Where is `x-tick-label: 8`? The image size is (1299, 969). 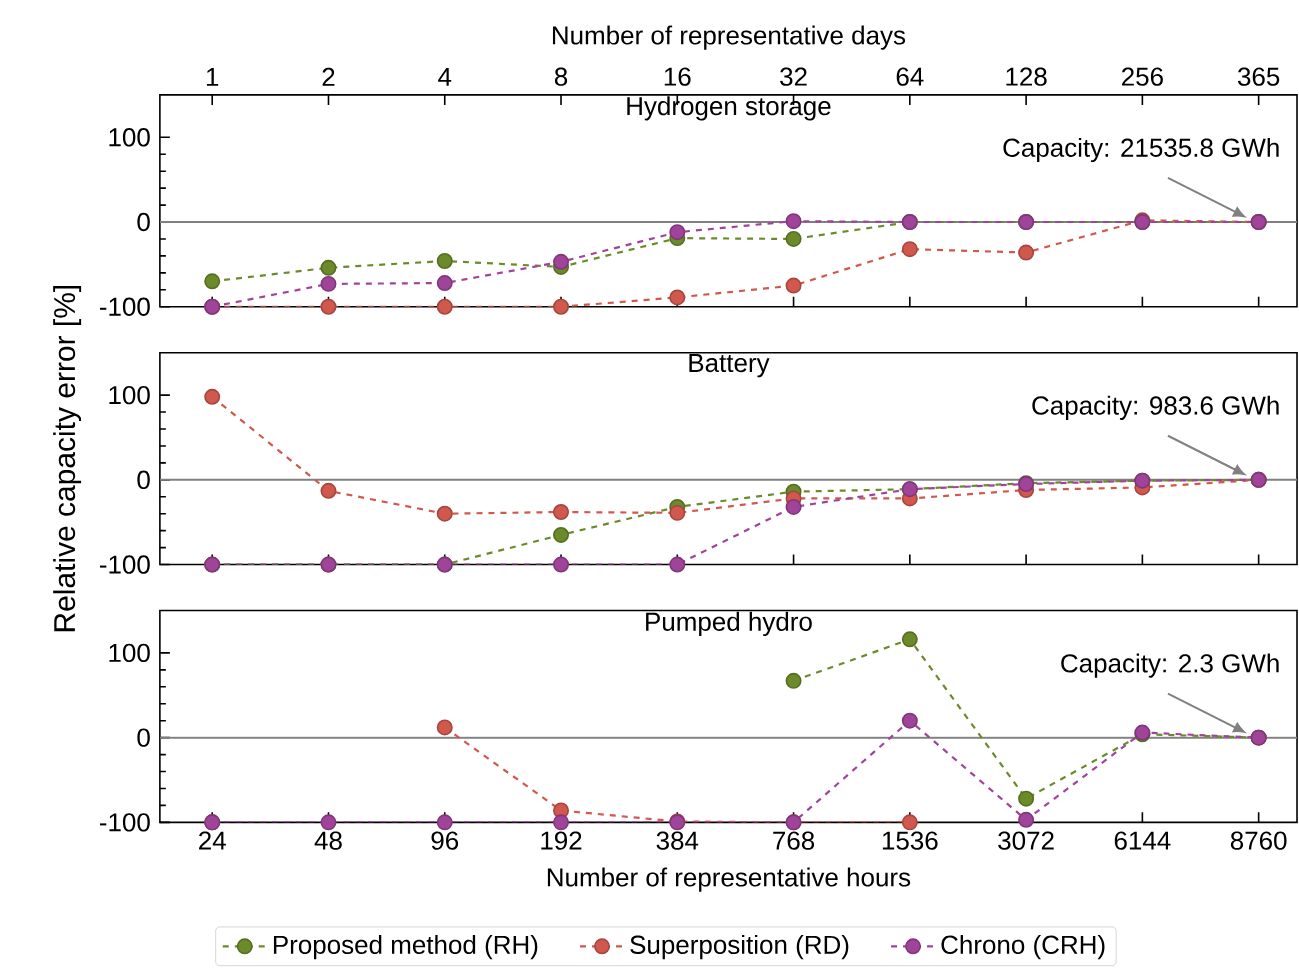
x-tick-label: 8 is located at coordinates (561, 76).